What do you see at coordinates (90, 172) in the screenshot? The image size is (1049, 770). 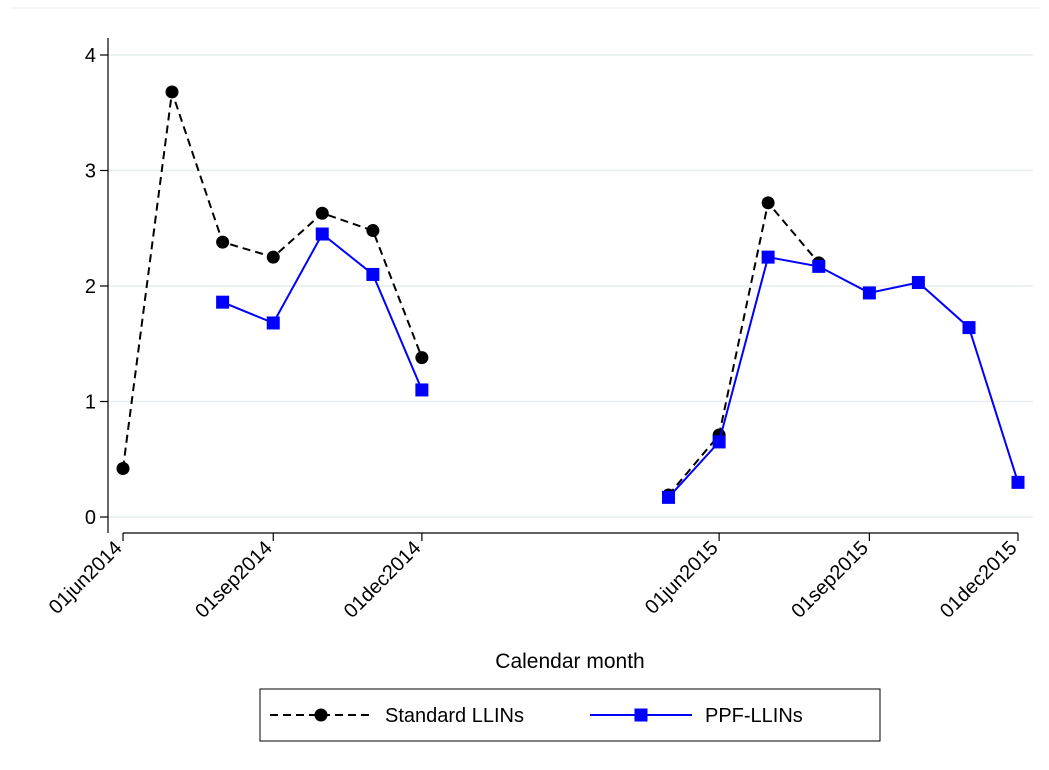 I see `y-tick-label: 3` at bounding box center [90, 172].